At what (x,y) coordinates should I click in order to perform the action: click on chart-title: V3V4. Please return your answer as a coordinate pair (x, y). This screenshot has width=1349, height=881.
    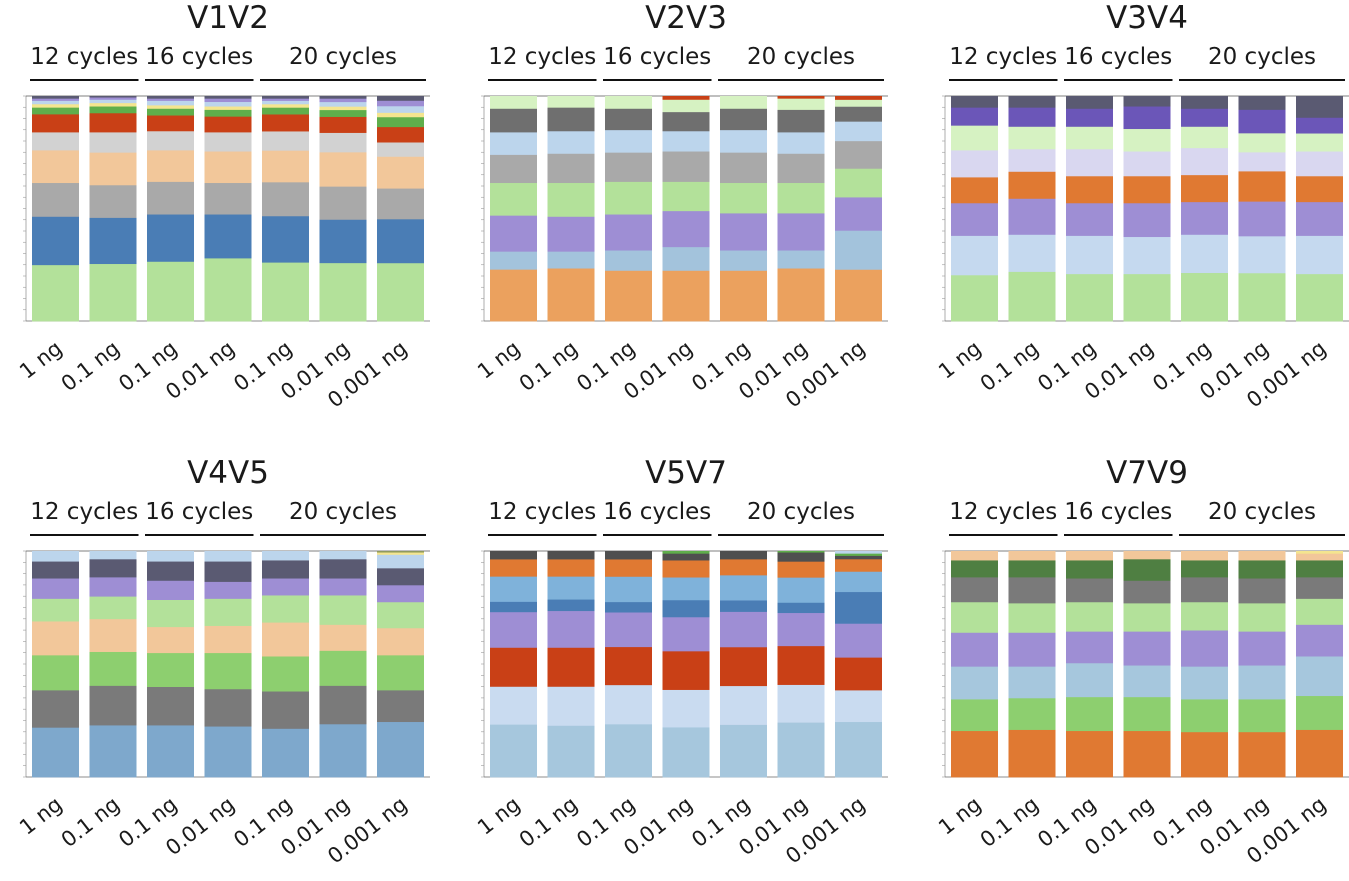
    Looking at the image, I should click on (1147, 18).